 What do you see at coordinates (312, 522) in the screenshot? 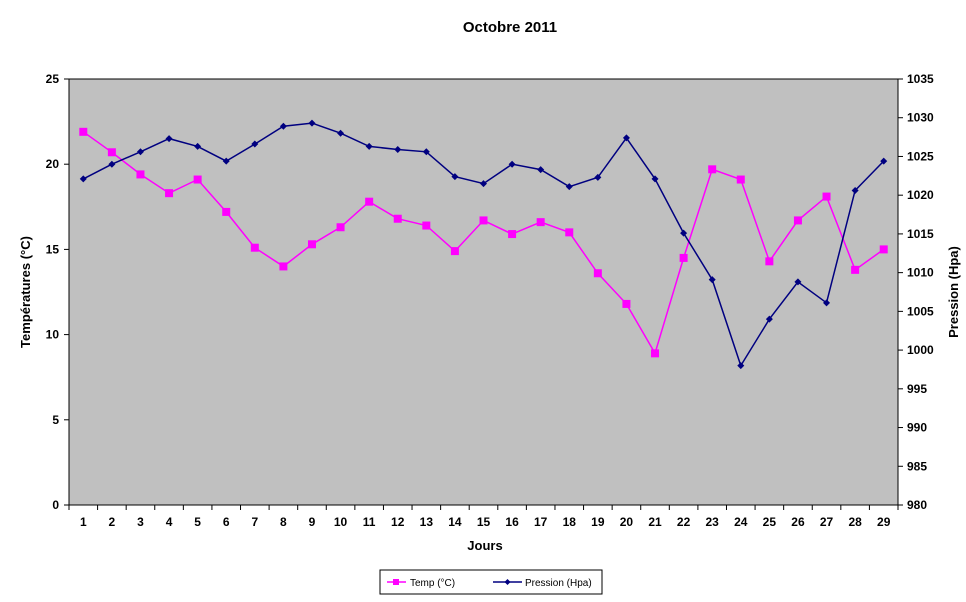
I see `x-tick-label: 9` at bounding box center [312, 522].